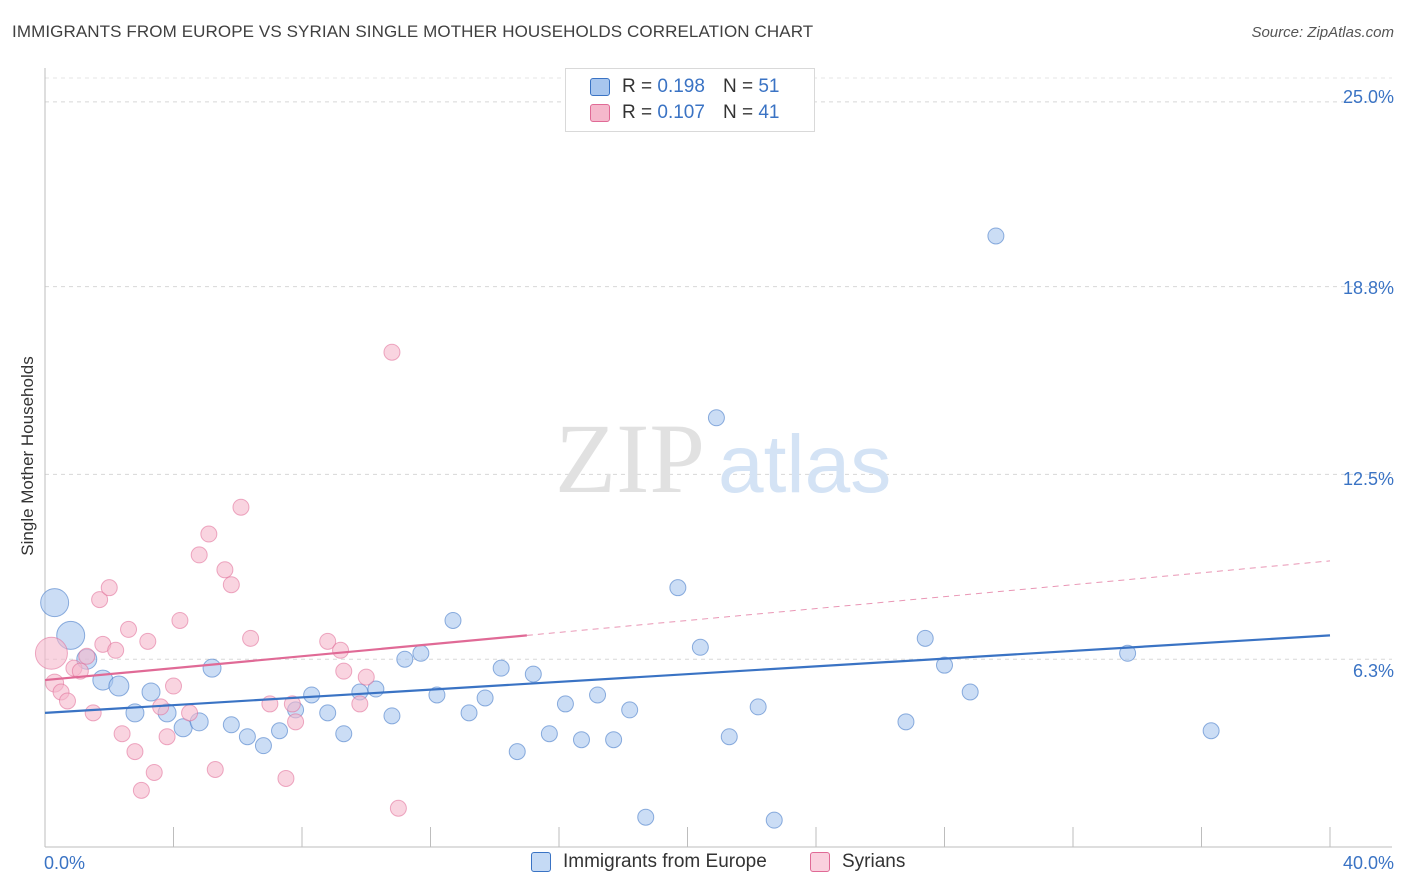  What do you see at coordinates (1373, 671) in the screenshot?
I see `y-tick-label: 6.3%` at bounding box center [1373, 671].